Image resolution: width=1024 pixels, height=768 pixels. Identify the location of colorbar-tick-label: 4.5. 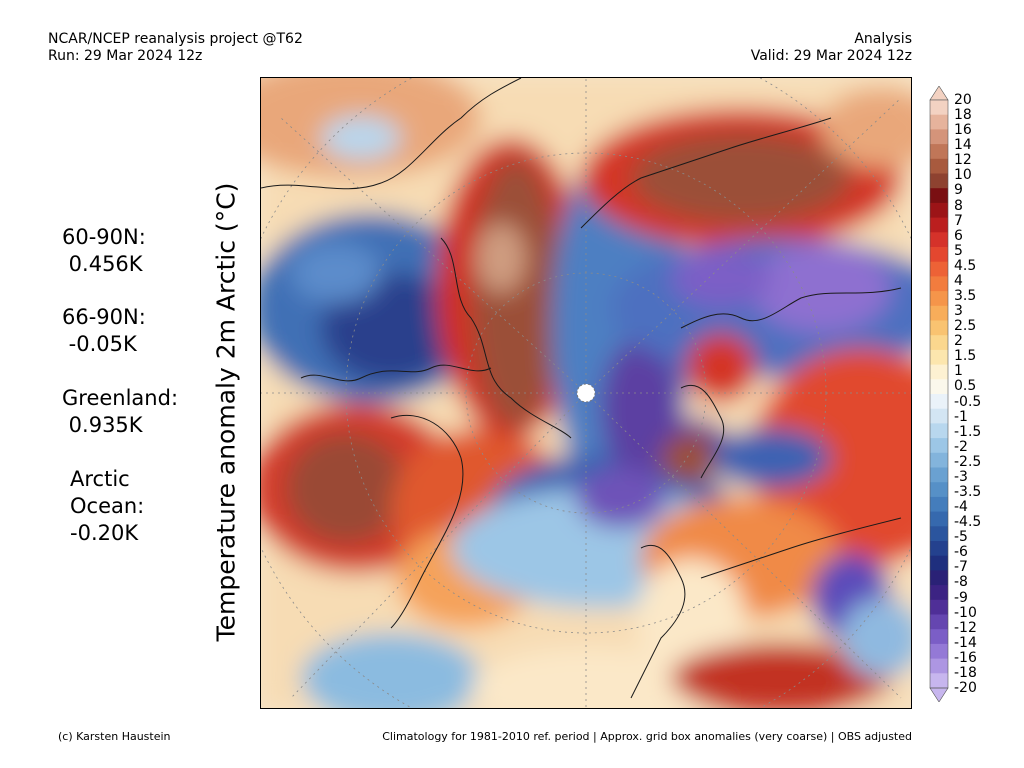
(965, 265).